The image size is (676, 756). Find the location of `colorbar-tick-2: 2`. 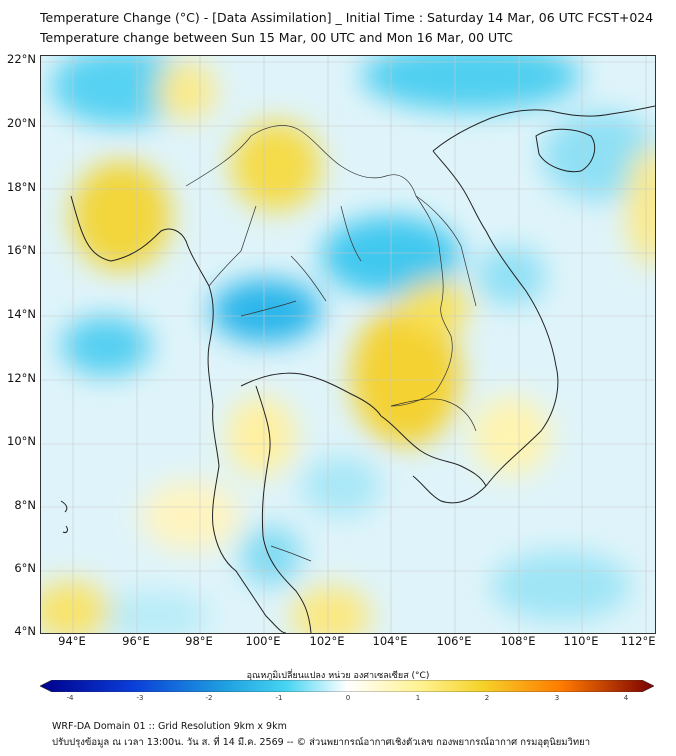

colorbar-tick-2: 2 is located at coordinates (487, 698).